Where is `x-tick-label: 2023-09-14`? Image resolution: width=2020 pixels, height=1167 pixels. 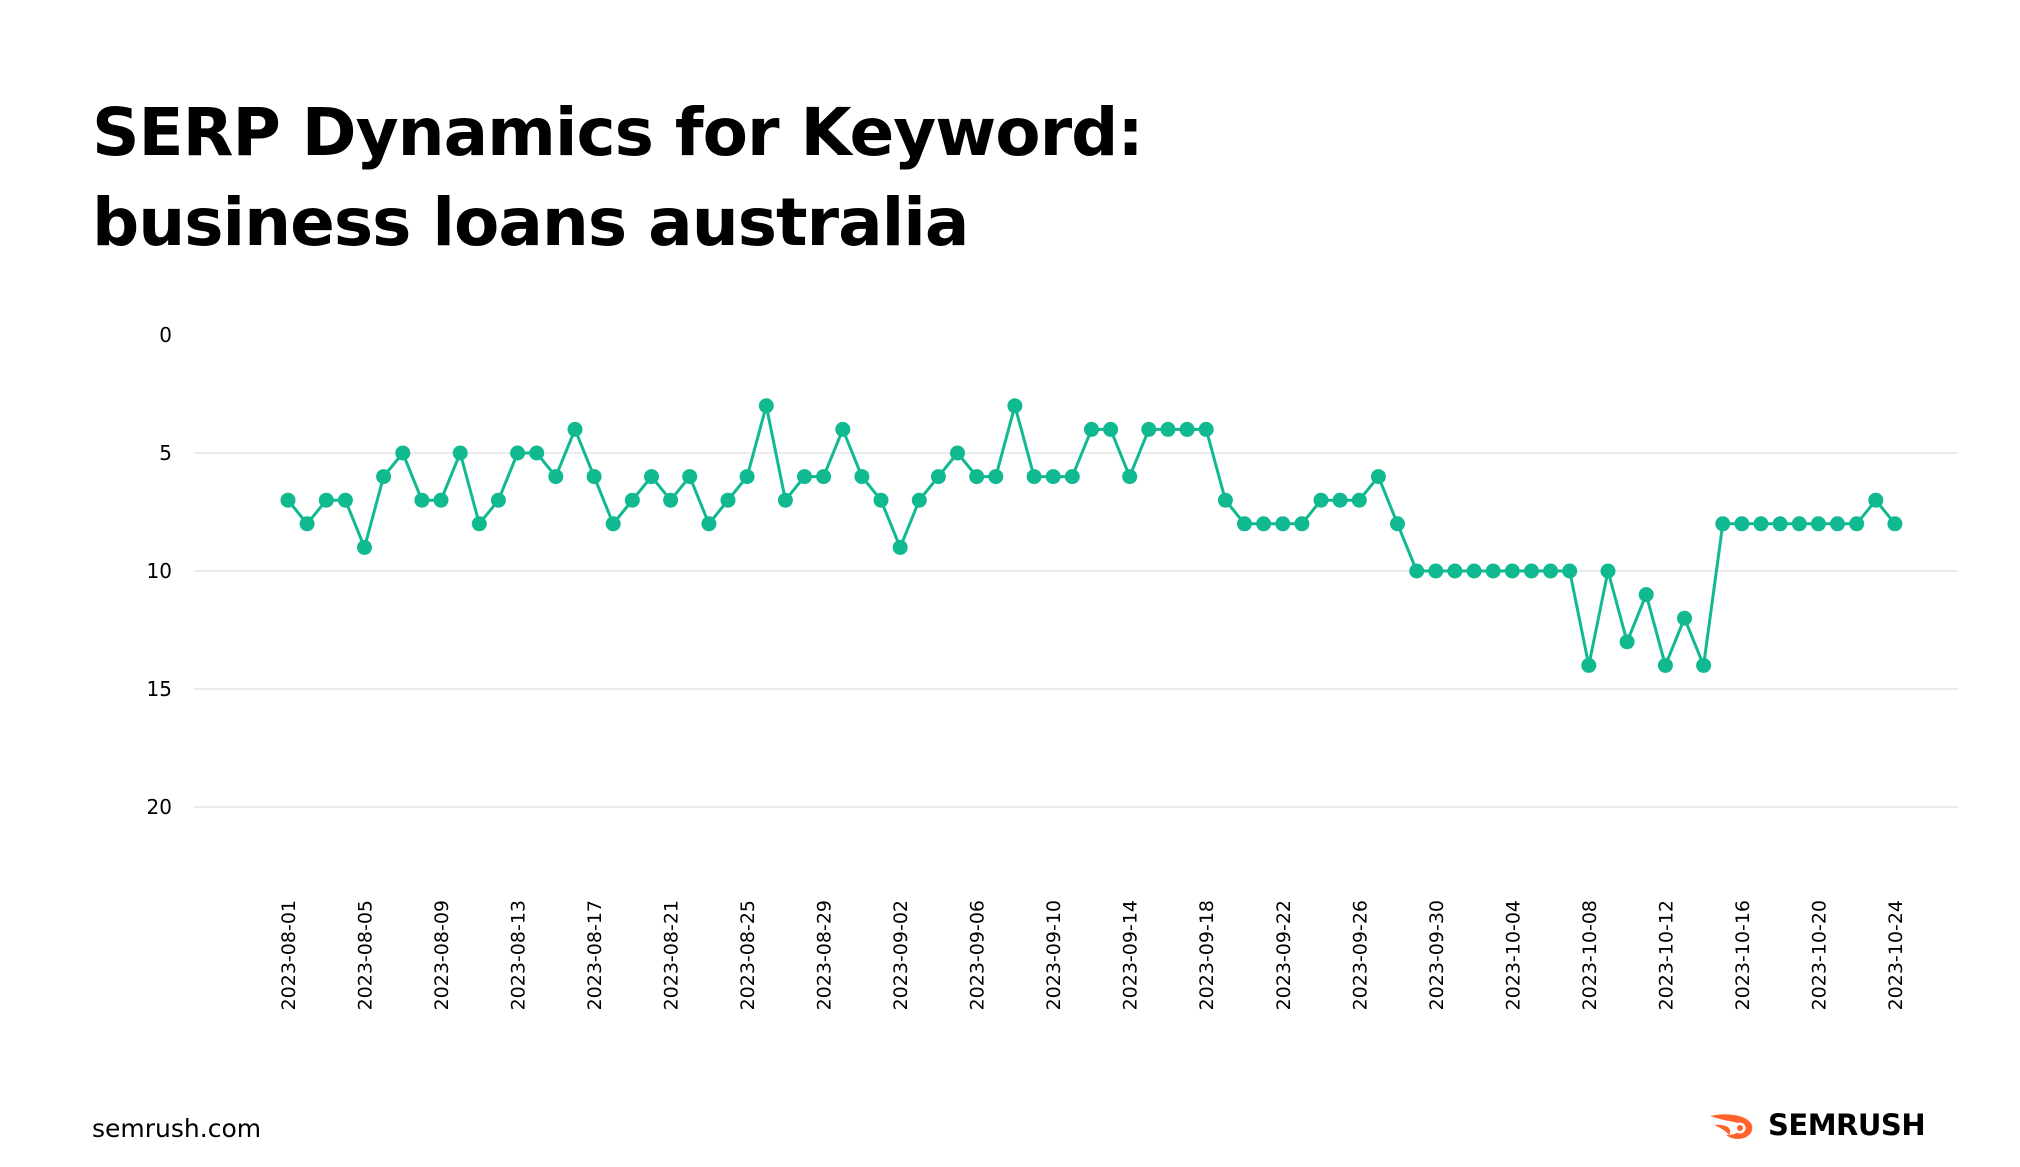 x-tick-label: 2023-09-14 is located at coordinates (1131, 955).